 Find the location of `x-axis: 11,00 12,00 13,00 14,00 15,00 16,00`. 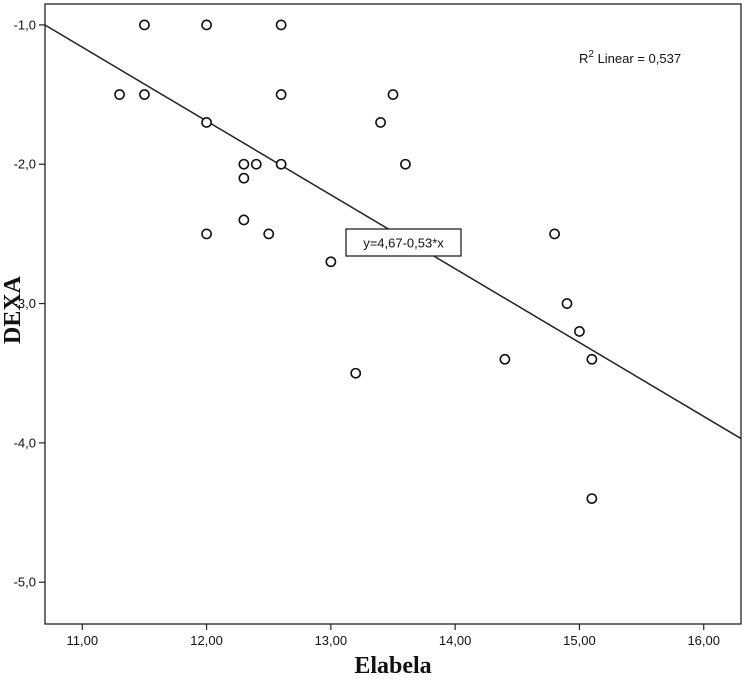

x-axis: 11,00 12,00 13,00 14,00 15,00 16,00 is located at coordinates (393, 636).